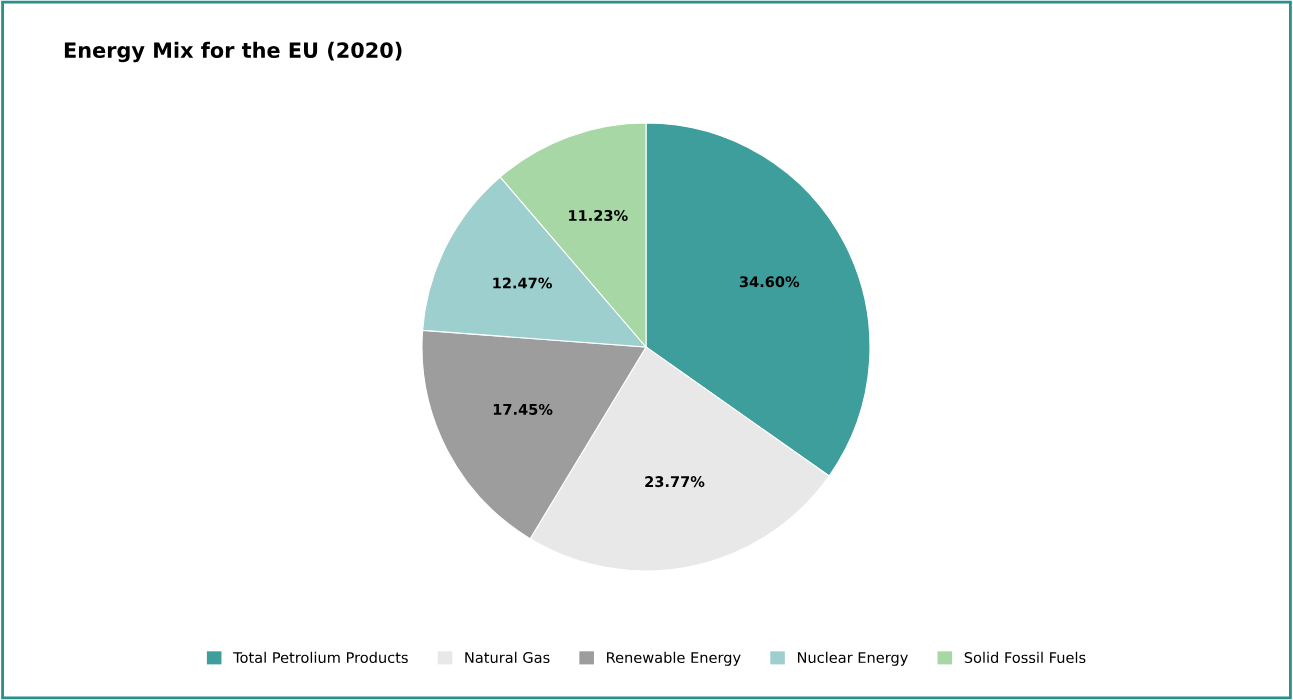  What do you see at coordinates (523, 409) in the screenshot?
I see `data-label: 17.45%` at bounding box center [523, 409].